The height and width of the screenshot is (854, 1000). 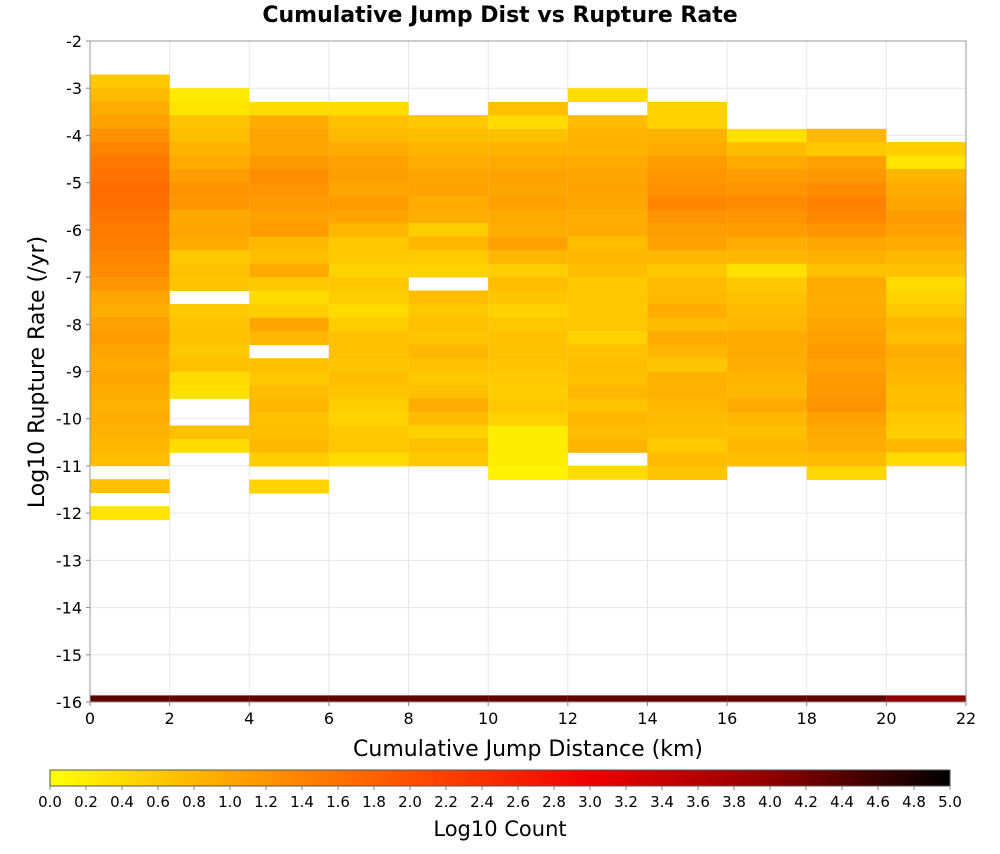 What do you see at coordinates (74, 88) in the screenshot?
I see `y-tick-label: -3` at bounding box center [74, 88].